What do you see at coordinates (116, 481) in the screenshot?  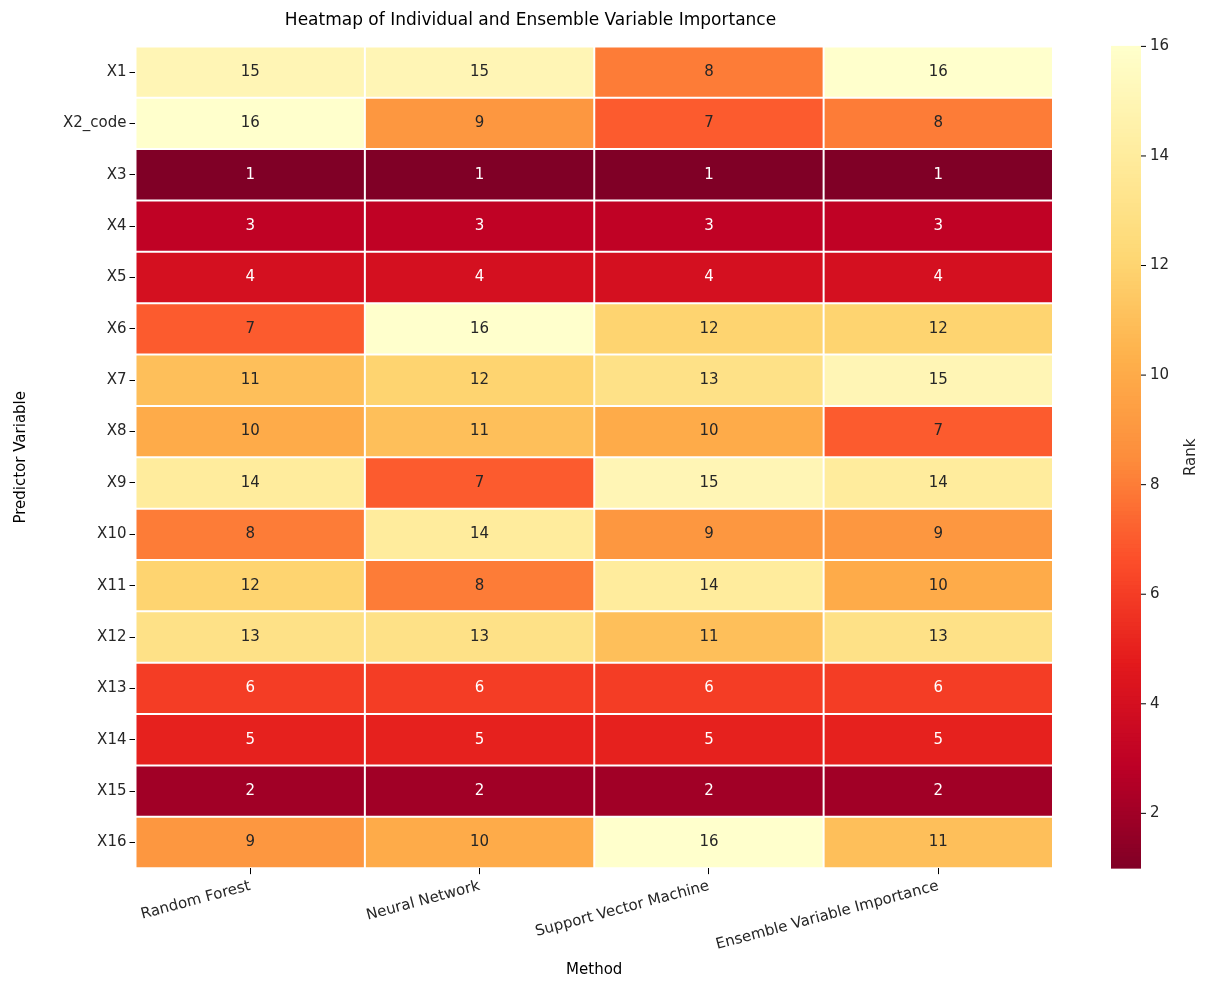 I see `y-tick-label: X9` at bounding box center [116, 481].